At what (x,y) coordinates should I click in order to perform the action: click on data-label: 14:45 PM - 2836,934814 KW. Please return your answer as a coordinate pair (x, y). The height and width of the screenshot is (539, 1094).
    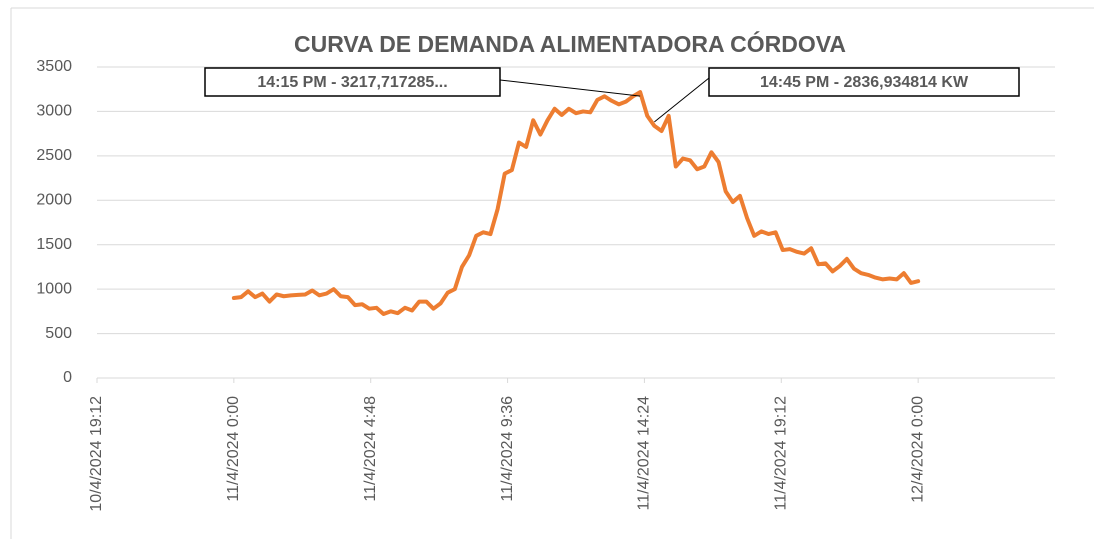
    Looking at the image, I should click on (864, 82).